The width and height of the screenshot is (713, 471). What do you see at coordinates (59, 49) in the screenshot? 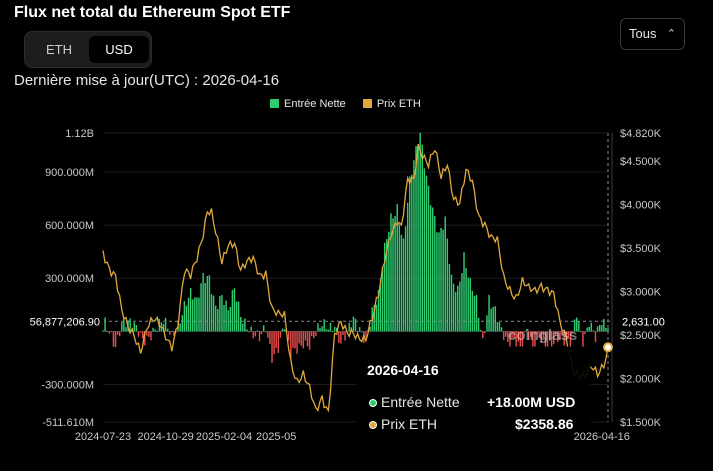
I see `currency-option-eth: ETH` at bounding box center [59, 49].